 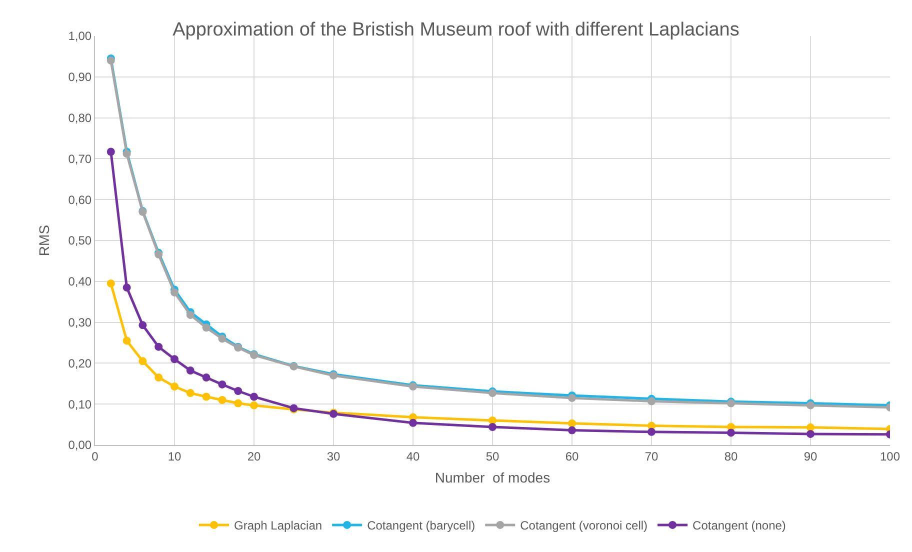 What do you see at coordinates (278, 525) in the screenshot?
I see `legend-label: Graph Laplacian` at bounding box center [278, 525].